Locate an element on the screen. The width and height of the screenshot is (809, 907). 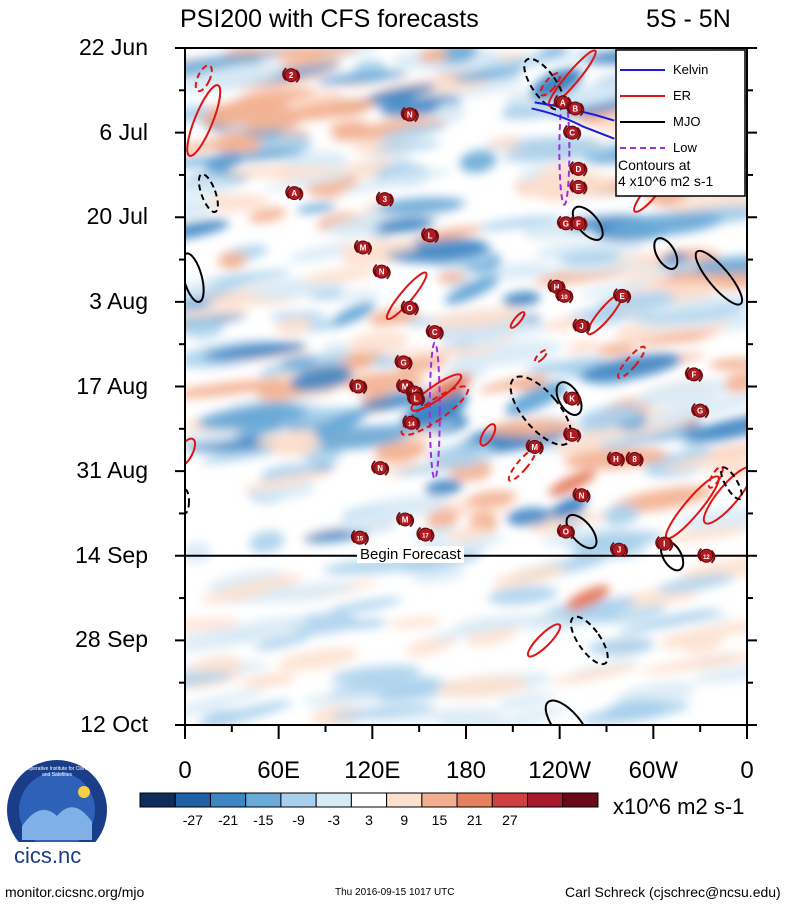
storm-id: J is located at coordinates (619, 550).